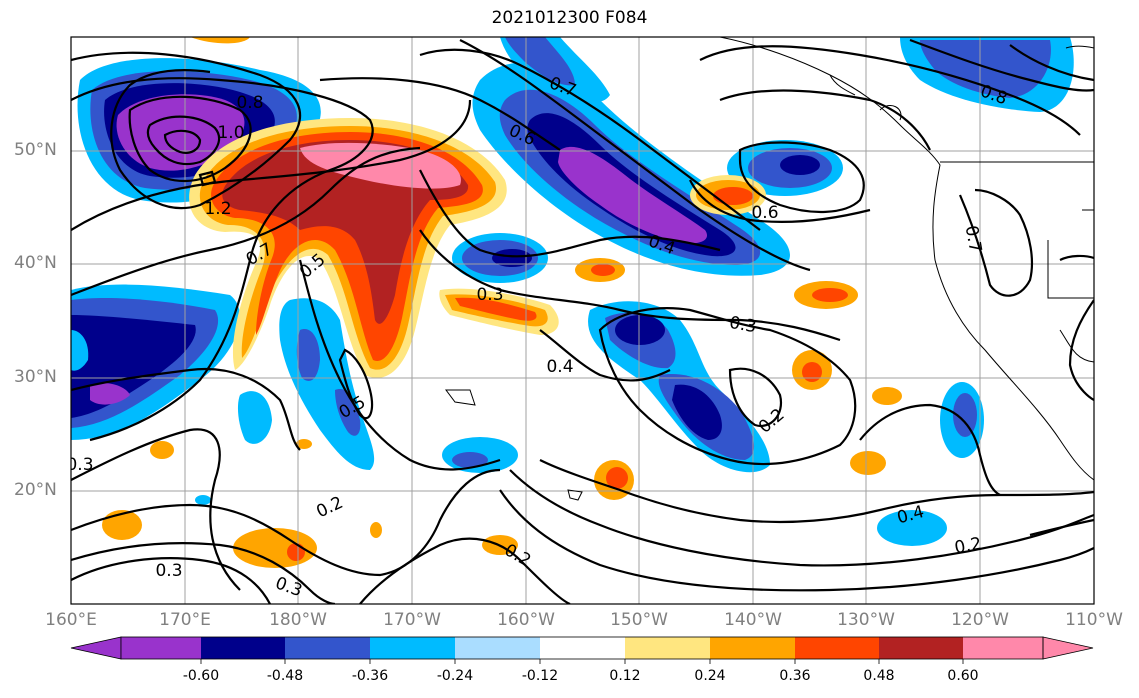 This screenshot has height=698, width=1139. Describe the element at coordinates (526, 620) in the screenshot. I see `lon-label: 160°W` at that location.